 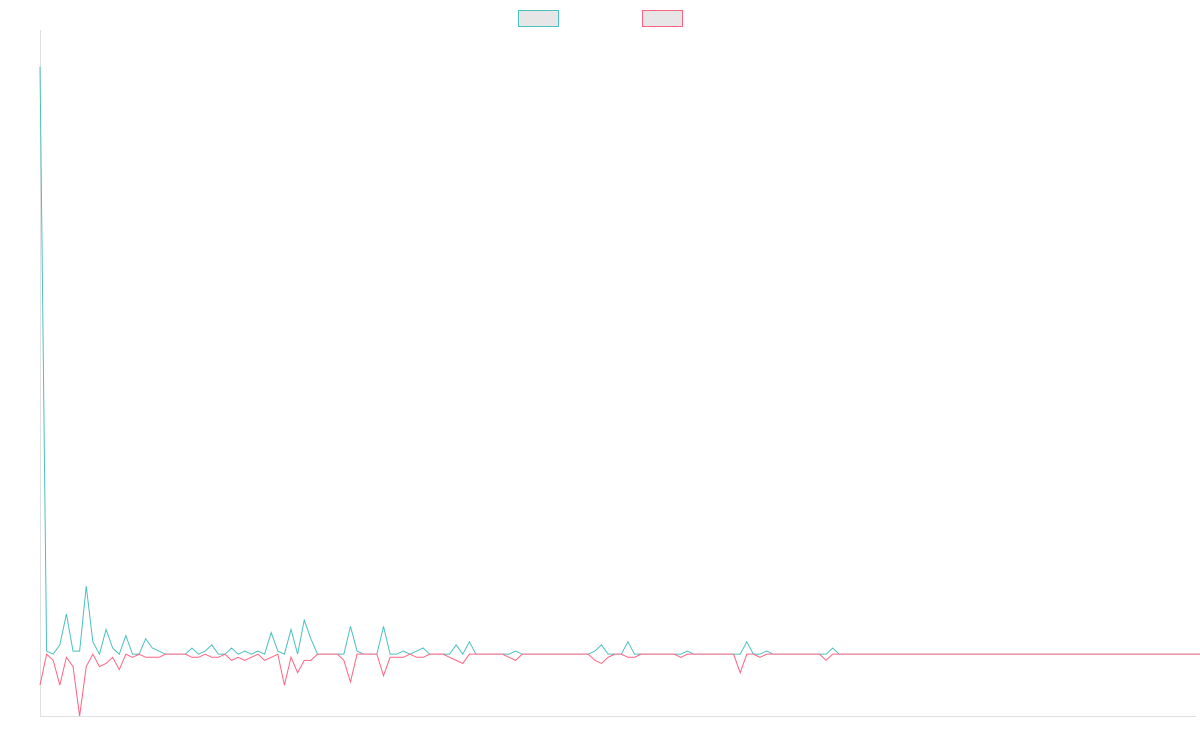 I want to click on legend, so click(x=600, y=18).